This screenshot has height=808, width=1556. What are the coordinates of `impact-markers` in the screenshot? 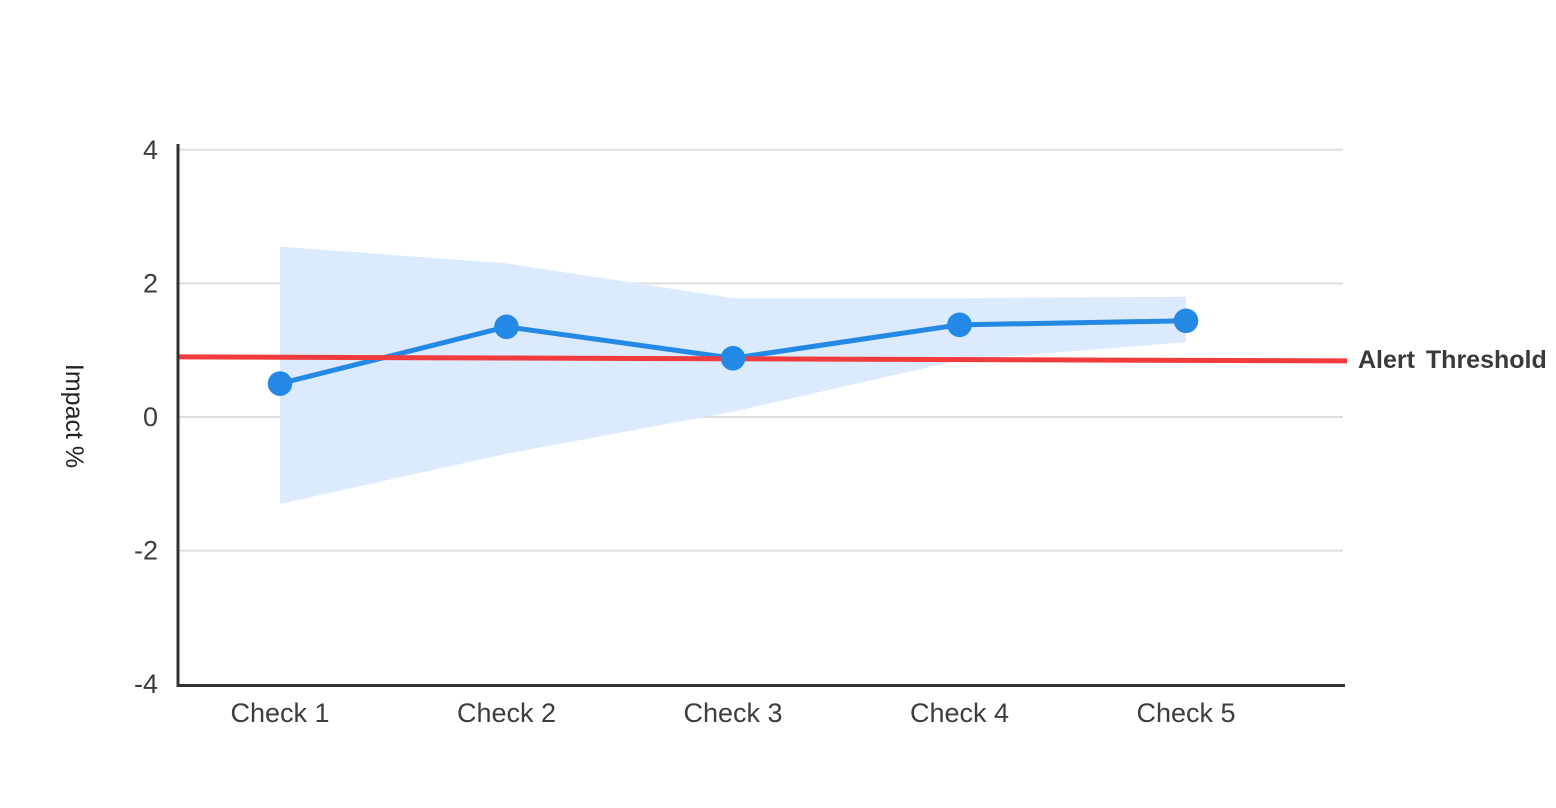 It's located at (733, 352).